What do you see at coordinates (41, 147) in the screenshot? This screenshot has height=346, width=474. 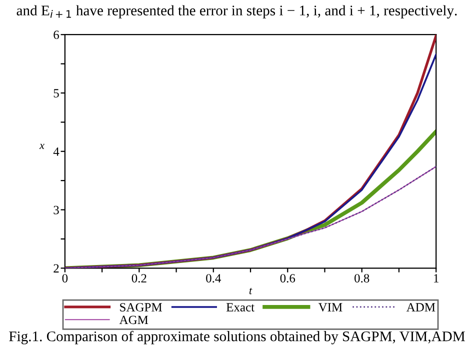 I see `y-axis-title: x` at bounding box center [41, 147].